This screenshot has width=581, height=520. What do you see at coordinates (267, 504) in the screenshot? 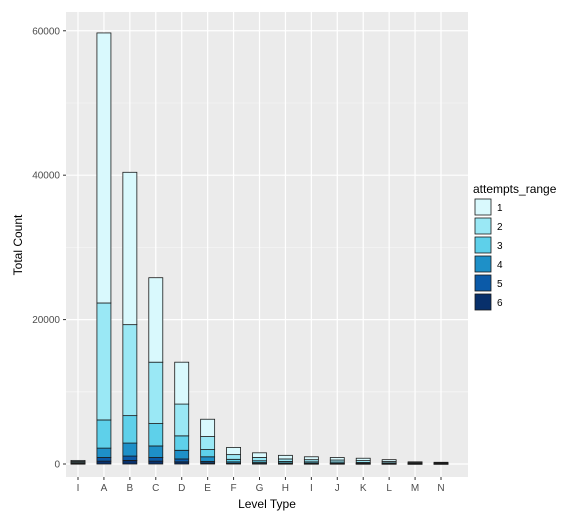
I see `x-axis-title: Level Type` at bounding box center [267, 504].